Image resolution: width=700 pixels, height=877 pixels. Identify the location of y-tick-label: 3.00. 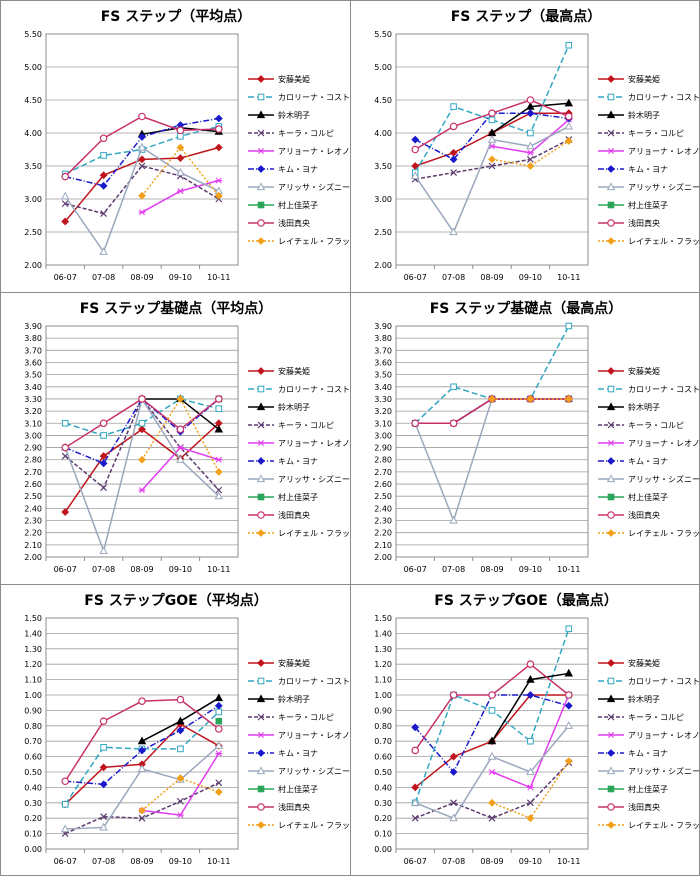
(383, 199).